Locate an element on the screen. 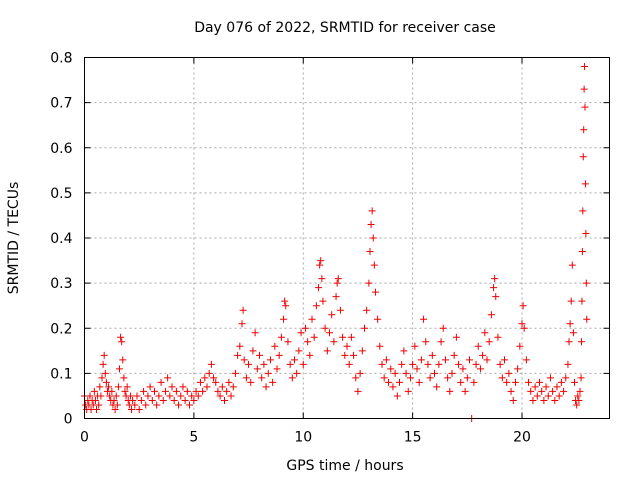 This screenshot has width=640, height=480. y-tick-label: 0.1 is located at coordinates (61, 374).